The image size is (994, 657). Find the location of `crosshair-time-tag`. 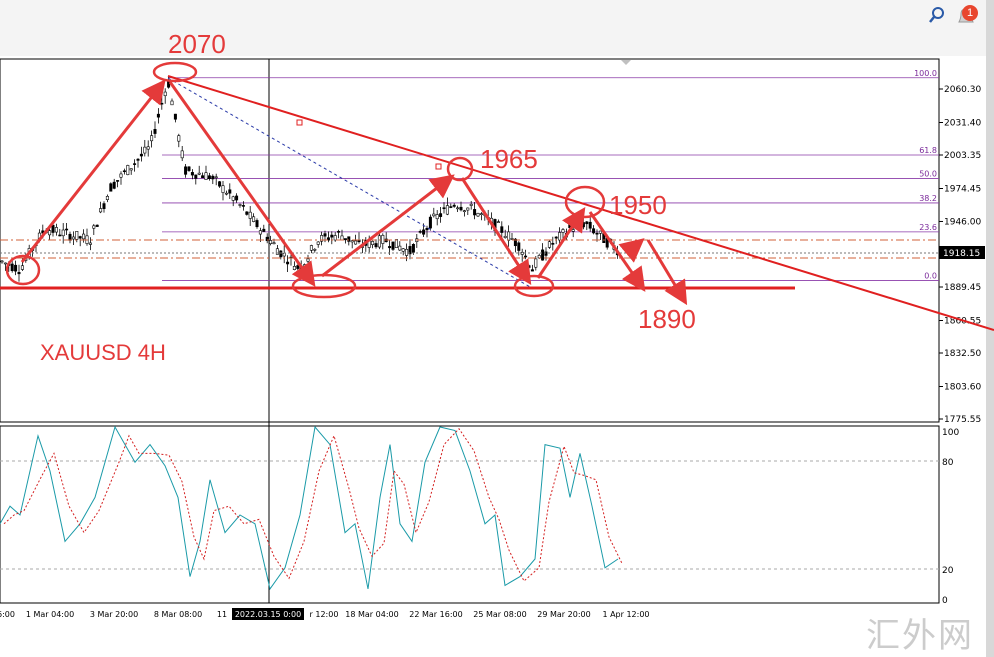

crosshair-time-tag is located at coordinates (268, 614).